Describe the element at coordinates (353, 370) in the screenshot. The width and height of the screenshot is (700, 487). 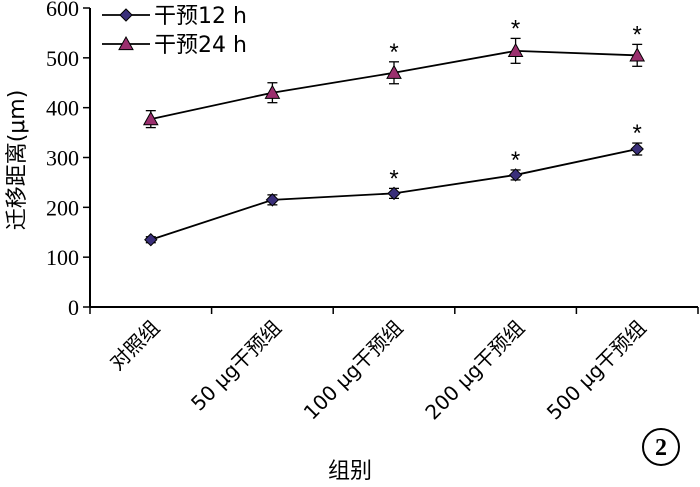
I see `x-tick-label: 100 μg干预组` at that location.